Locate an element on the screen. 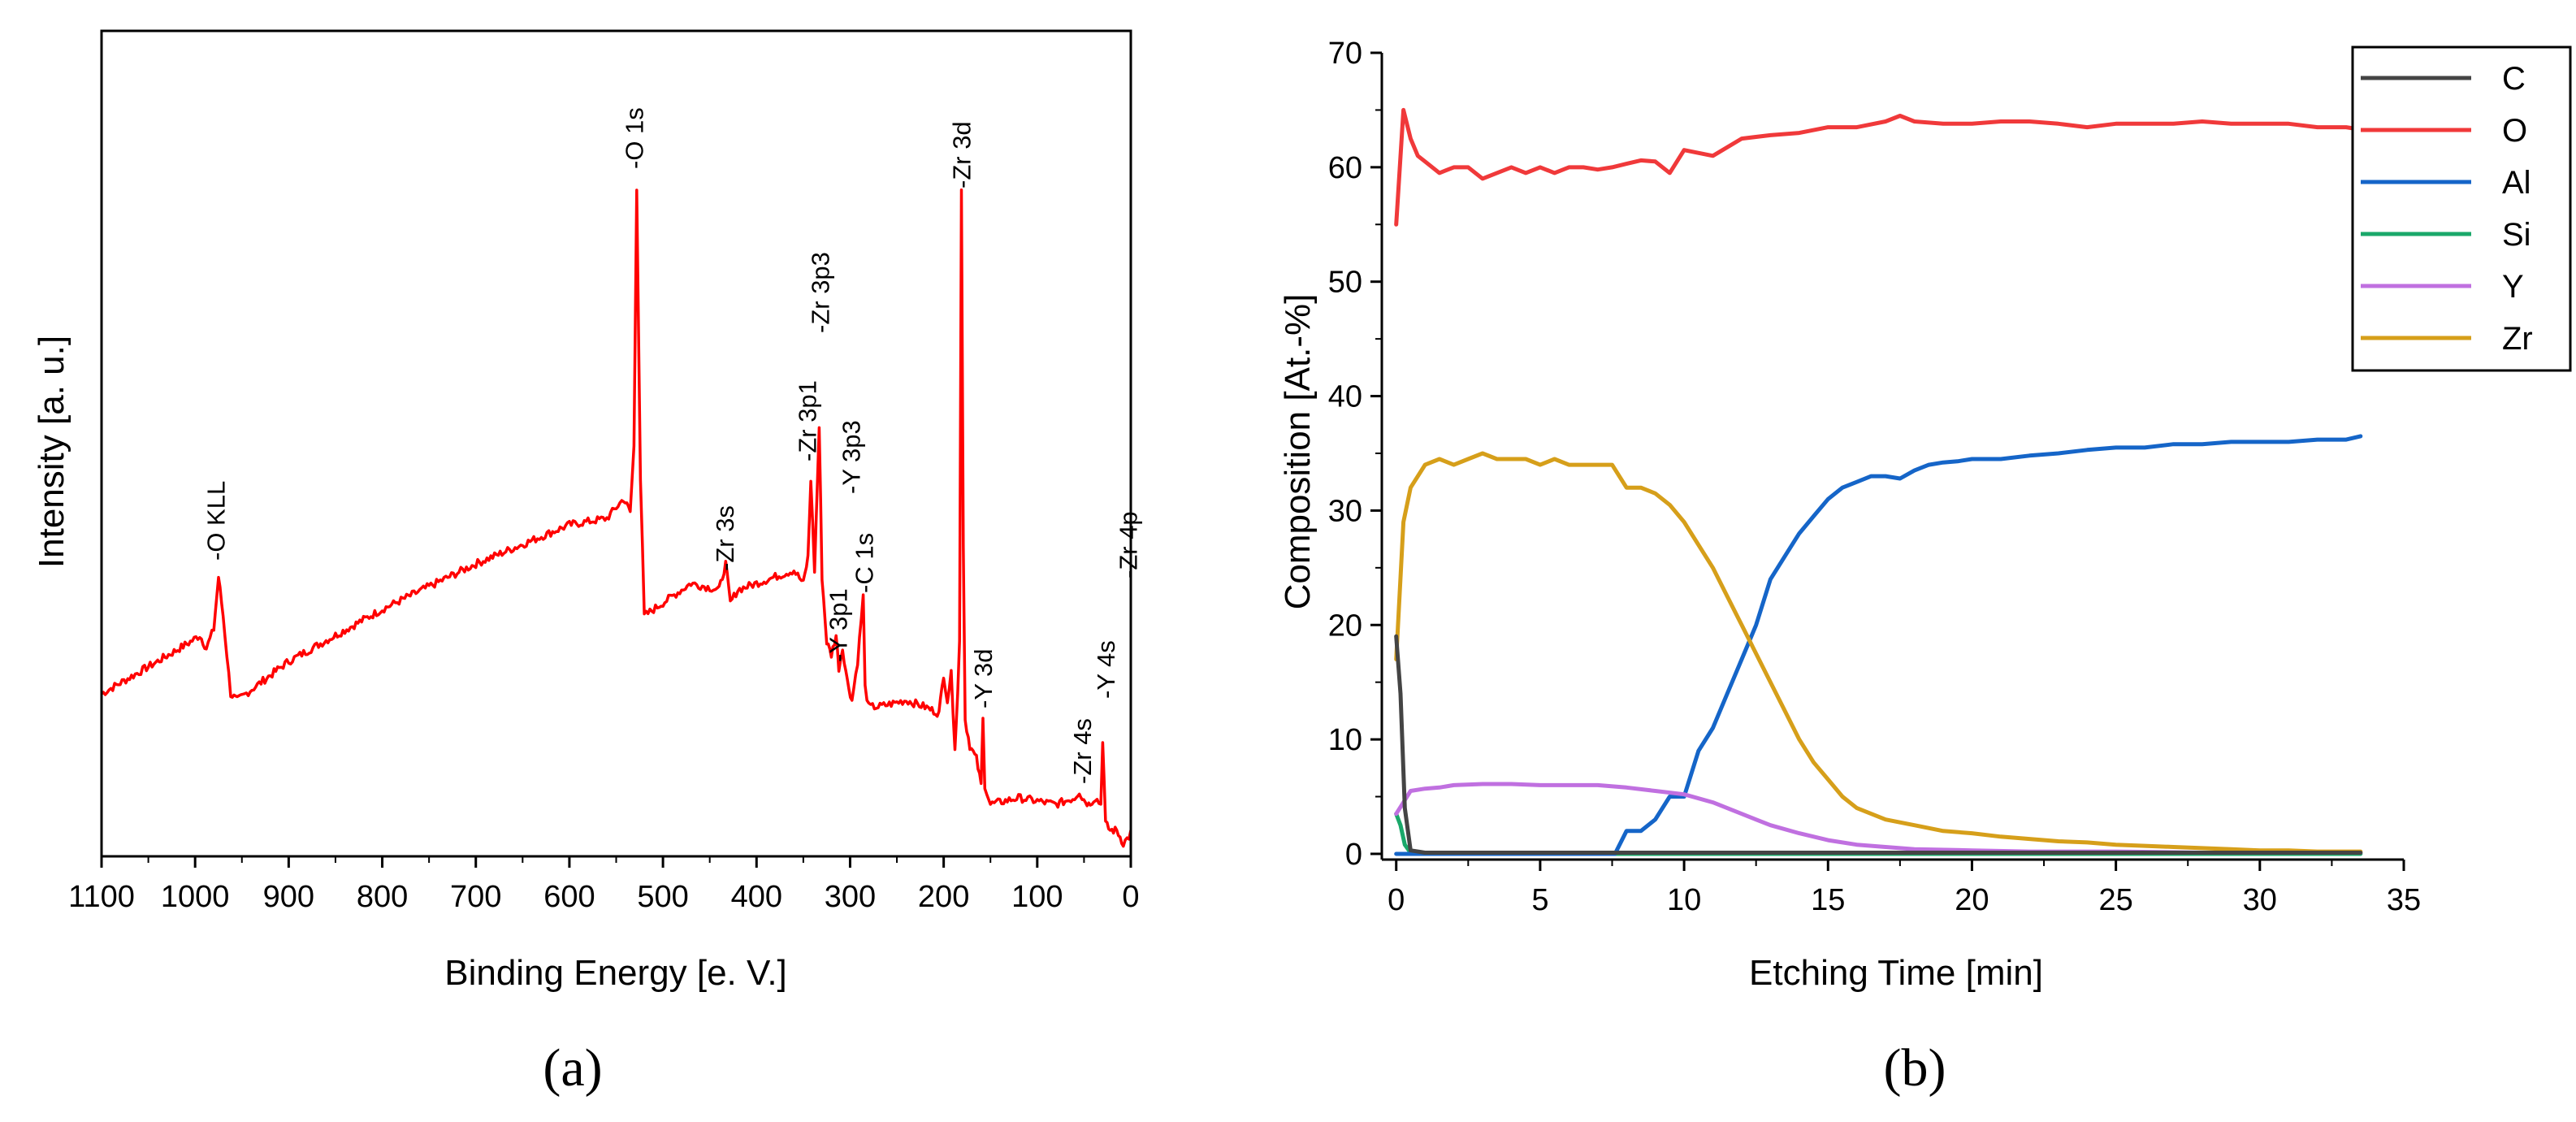  panel-b-x-tick-label: 35 is located at coordinates (2404, 900).